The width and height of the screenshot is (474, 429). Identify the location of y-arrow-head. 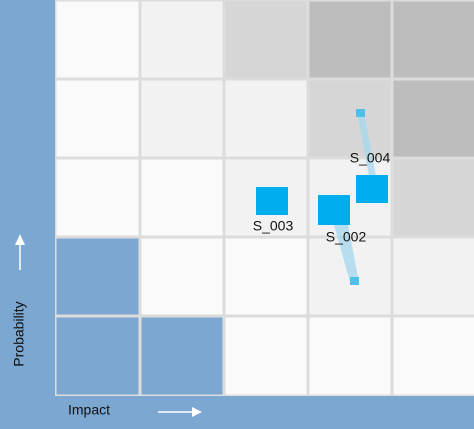
(20, 239).